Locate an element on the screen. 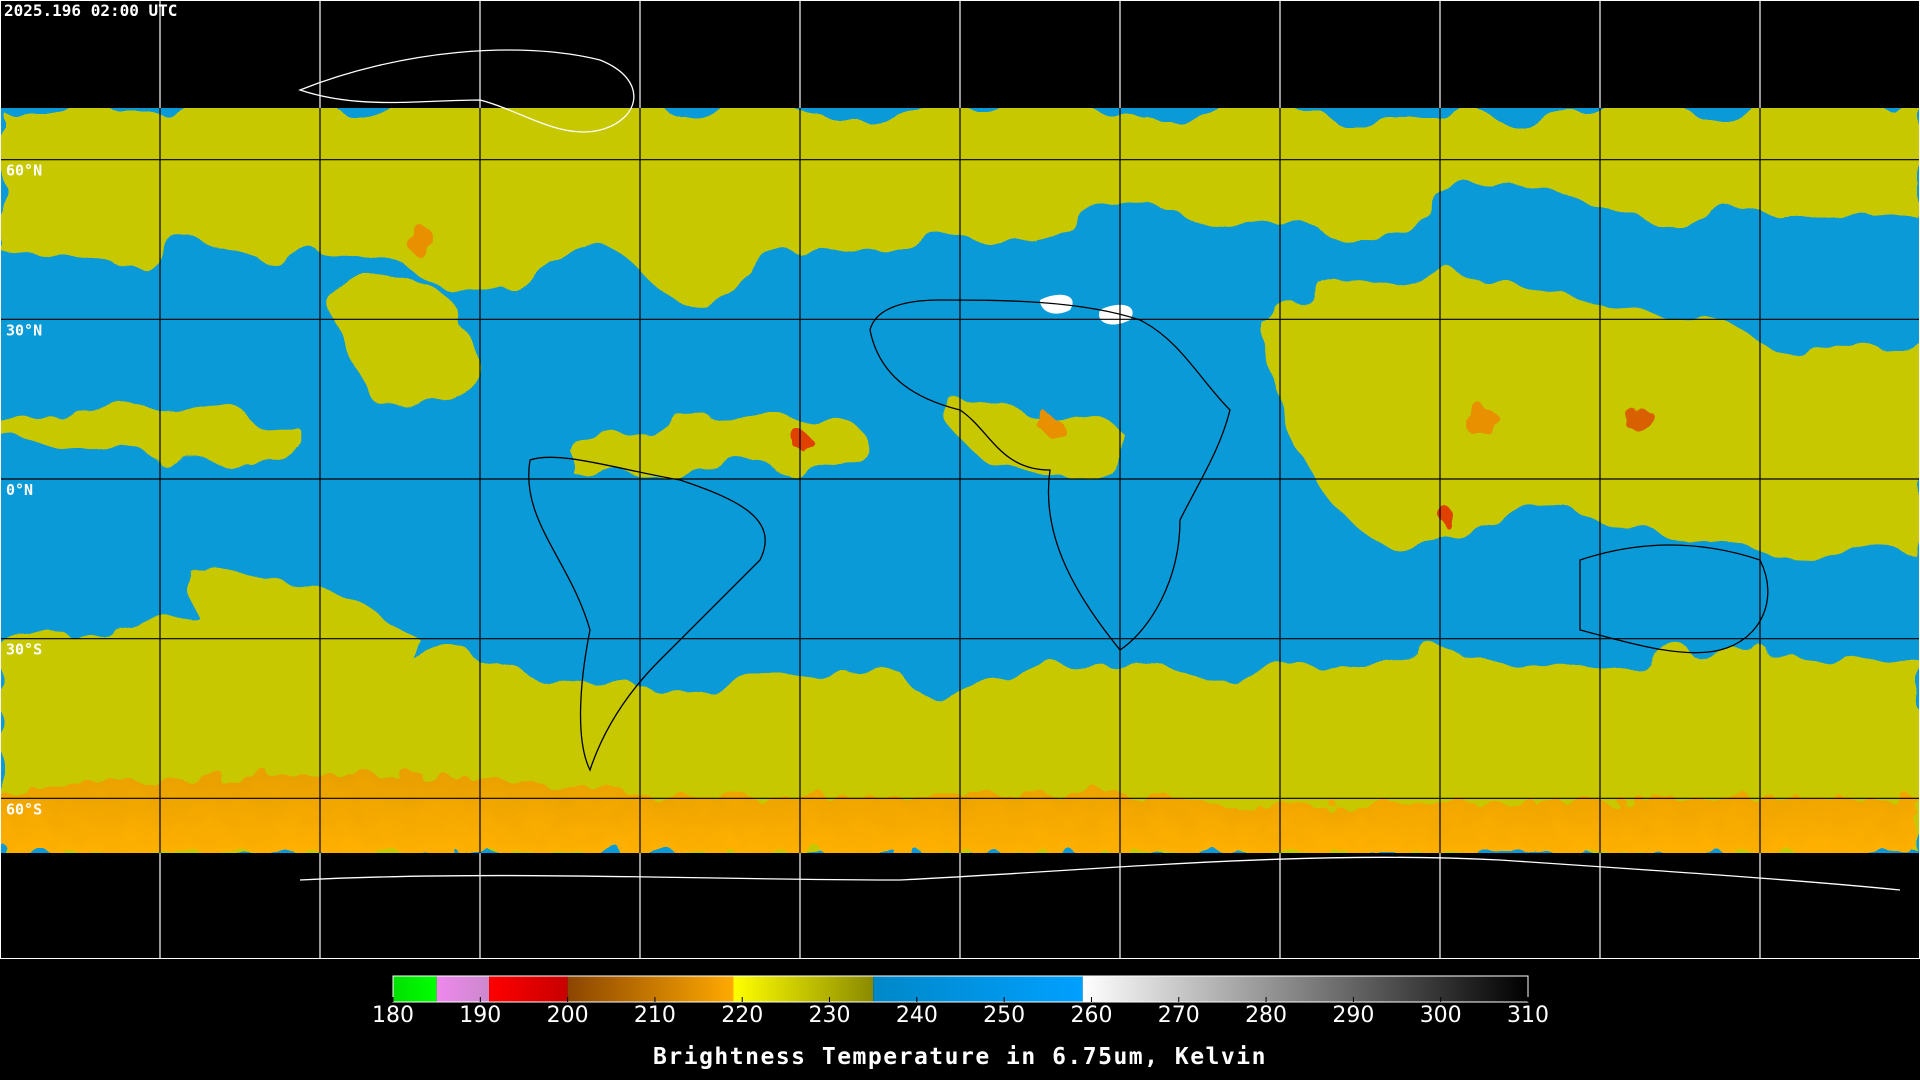 This screenshot has height=1080, width=1920. colorbar-tick-label: 230 is located at coordinates (830, 1015).